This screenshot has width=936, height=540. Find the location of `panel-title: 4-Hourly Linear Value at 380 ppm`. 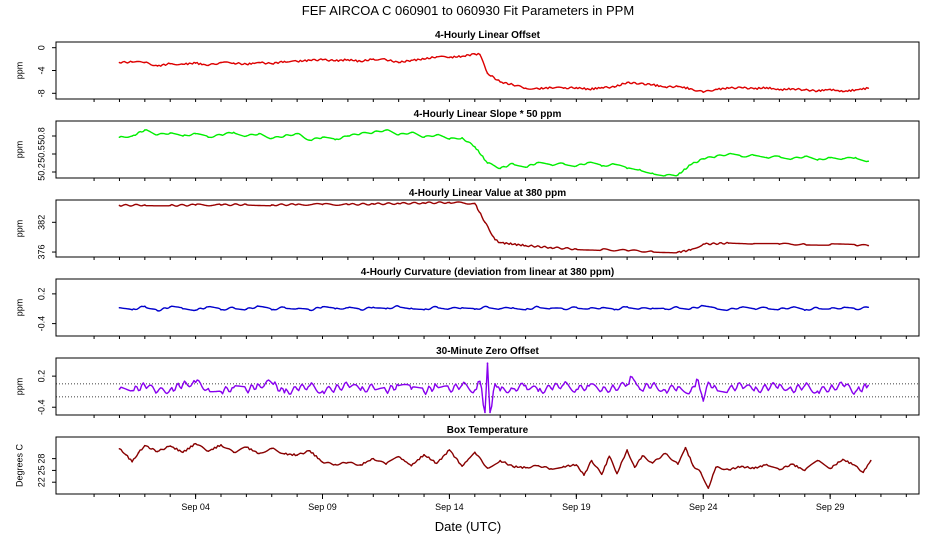

panel-title: 4-Hourly Linear Value at 380 ppm is located at coordinates (487, 193).